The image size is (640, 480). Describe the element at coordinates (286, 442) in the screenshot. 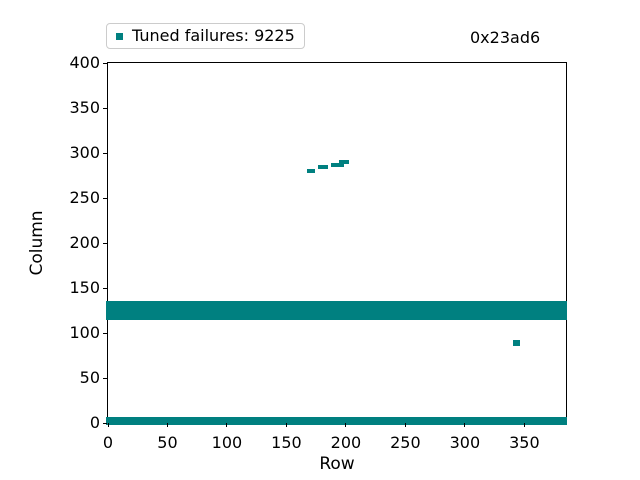

I see `x-tick-label: 150` at that location.